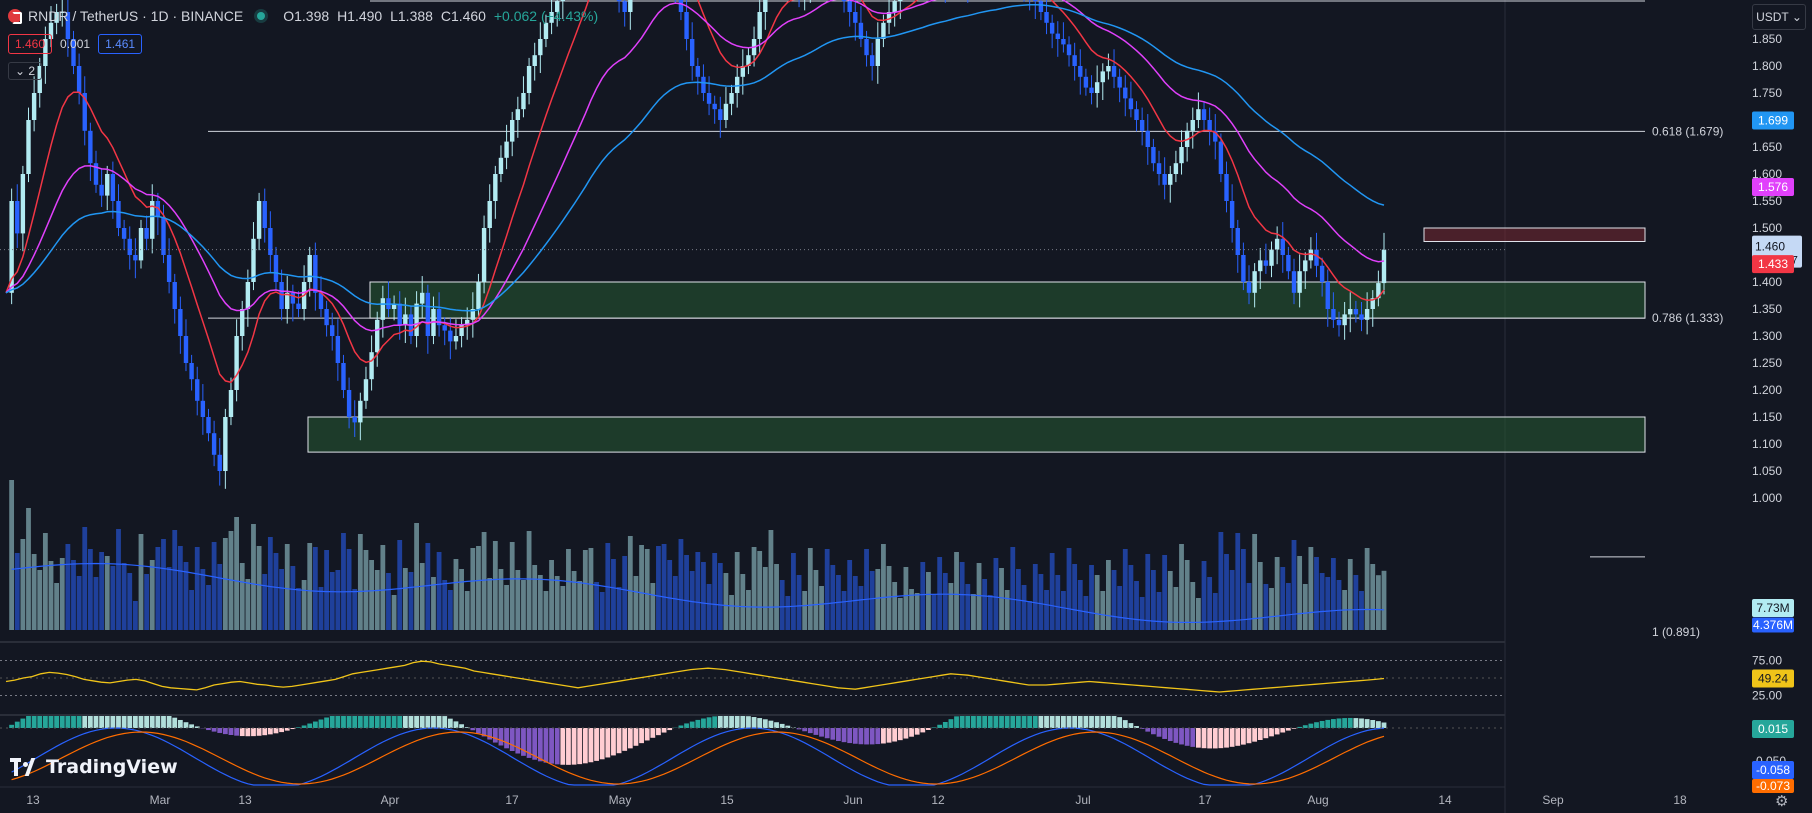 The width and height of the screenshot is (1812, 813). What do you see at coordinates (1782, 801) in the screenshot?
I see `gear-icon: ⚙` at bounding box center [1782, 801].